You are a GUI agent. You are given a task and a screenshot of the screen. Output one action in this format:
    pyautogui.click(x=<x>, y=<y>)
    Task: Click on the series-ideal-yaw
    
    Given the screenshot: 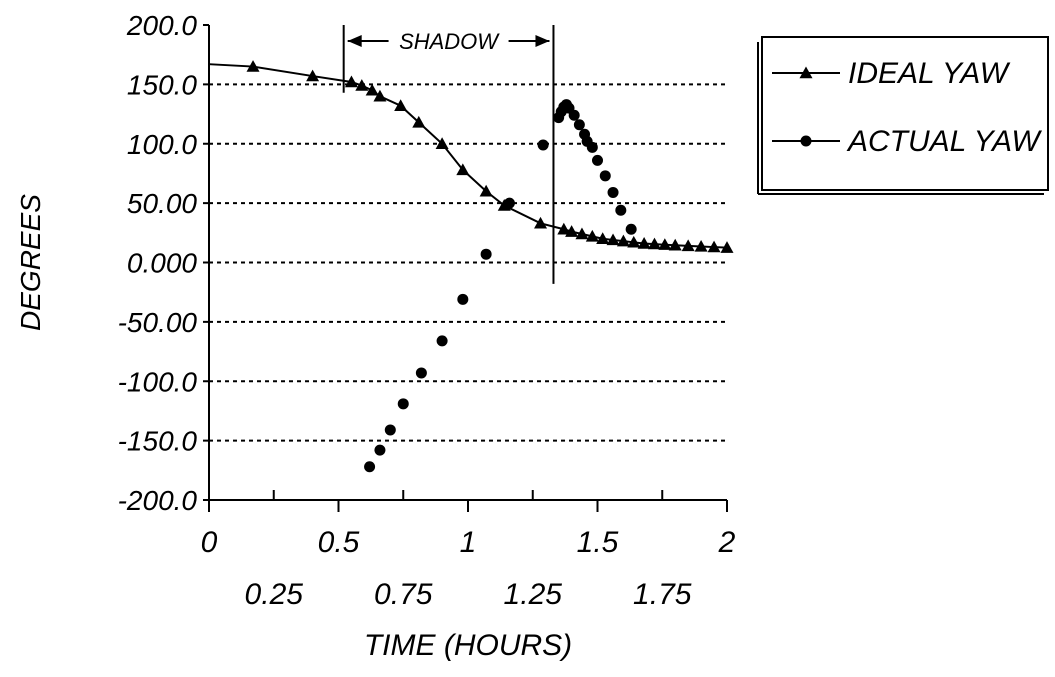 What is the action you would take?
    pyautogui.click(x=471, y=156)
    